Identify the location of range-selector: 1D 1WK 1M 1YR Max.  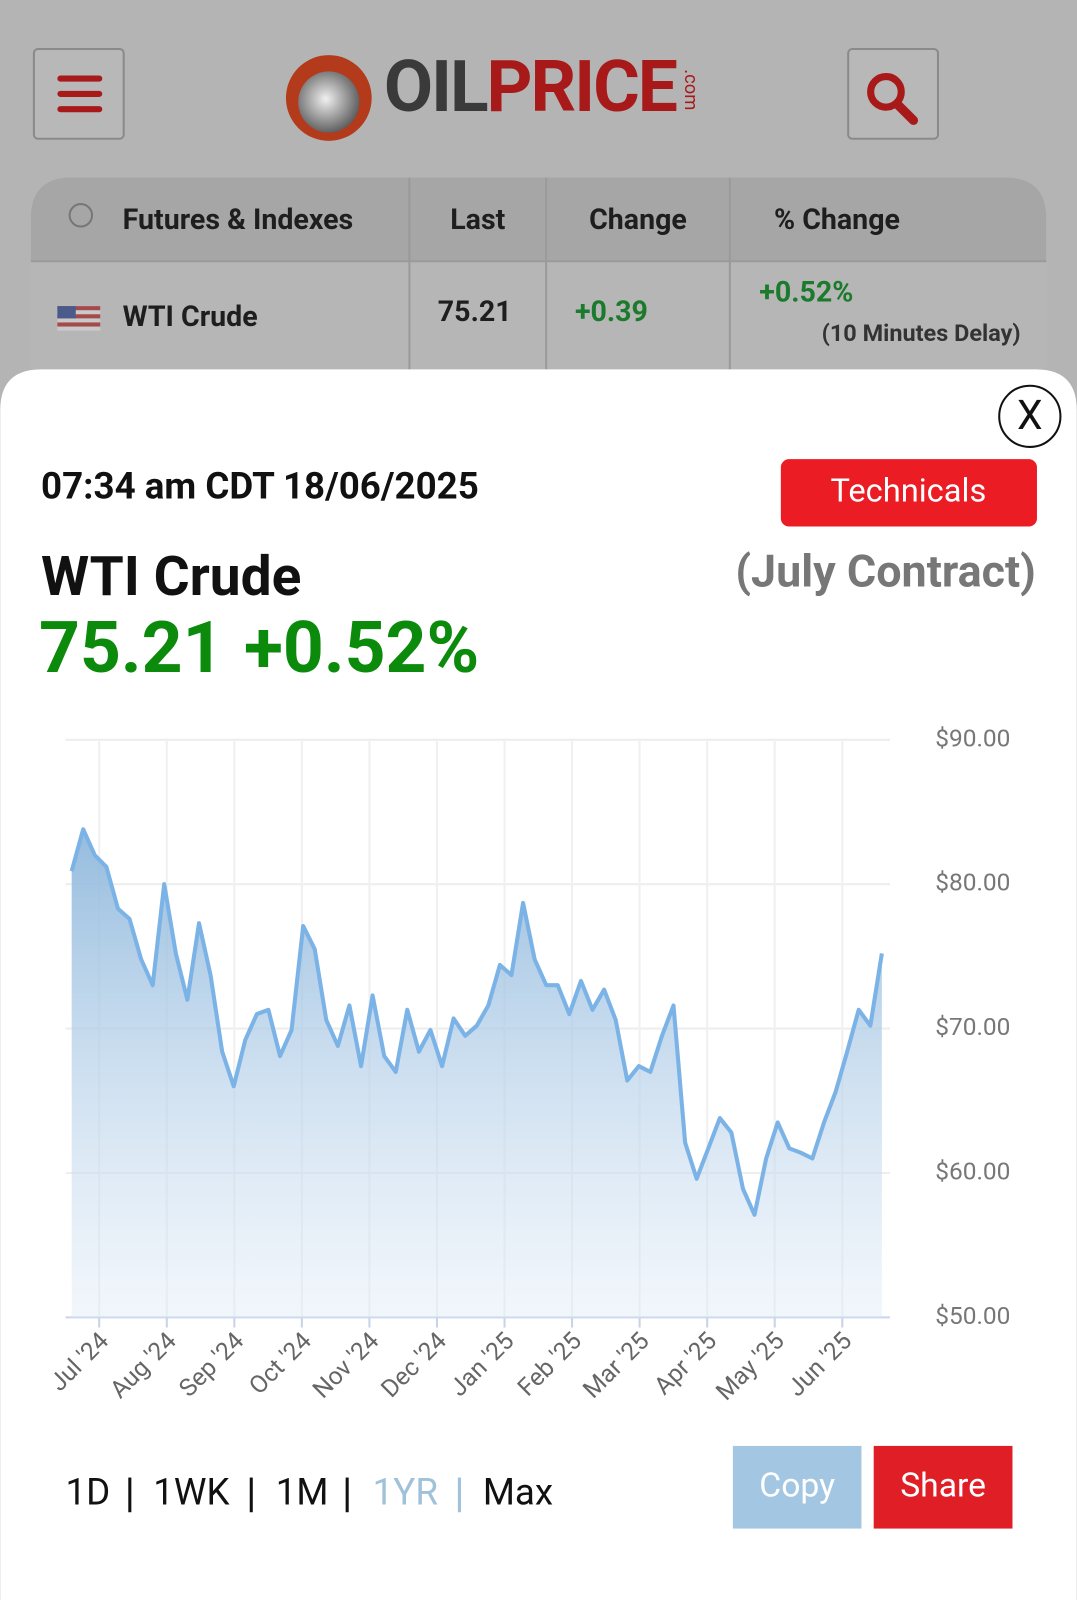
(310, 1492).